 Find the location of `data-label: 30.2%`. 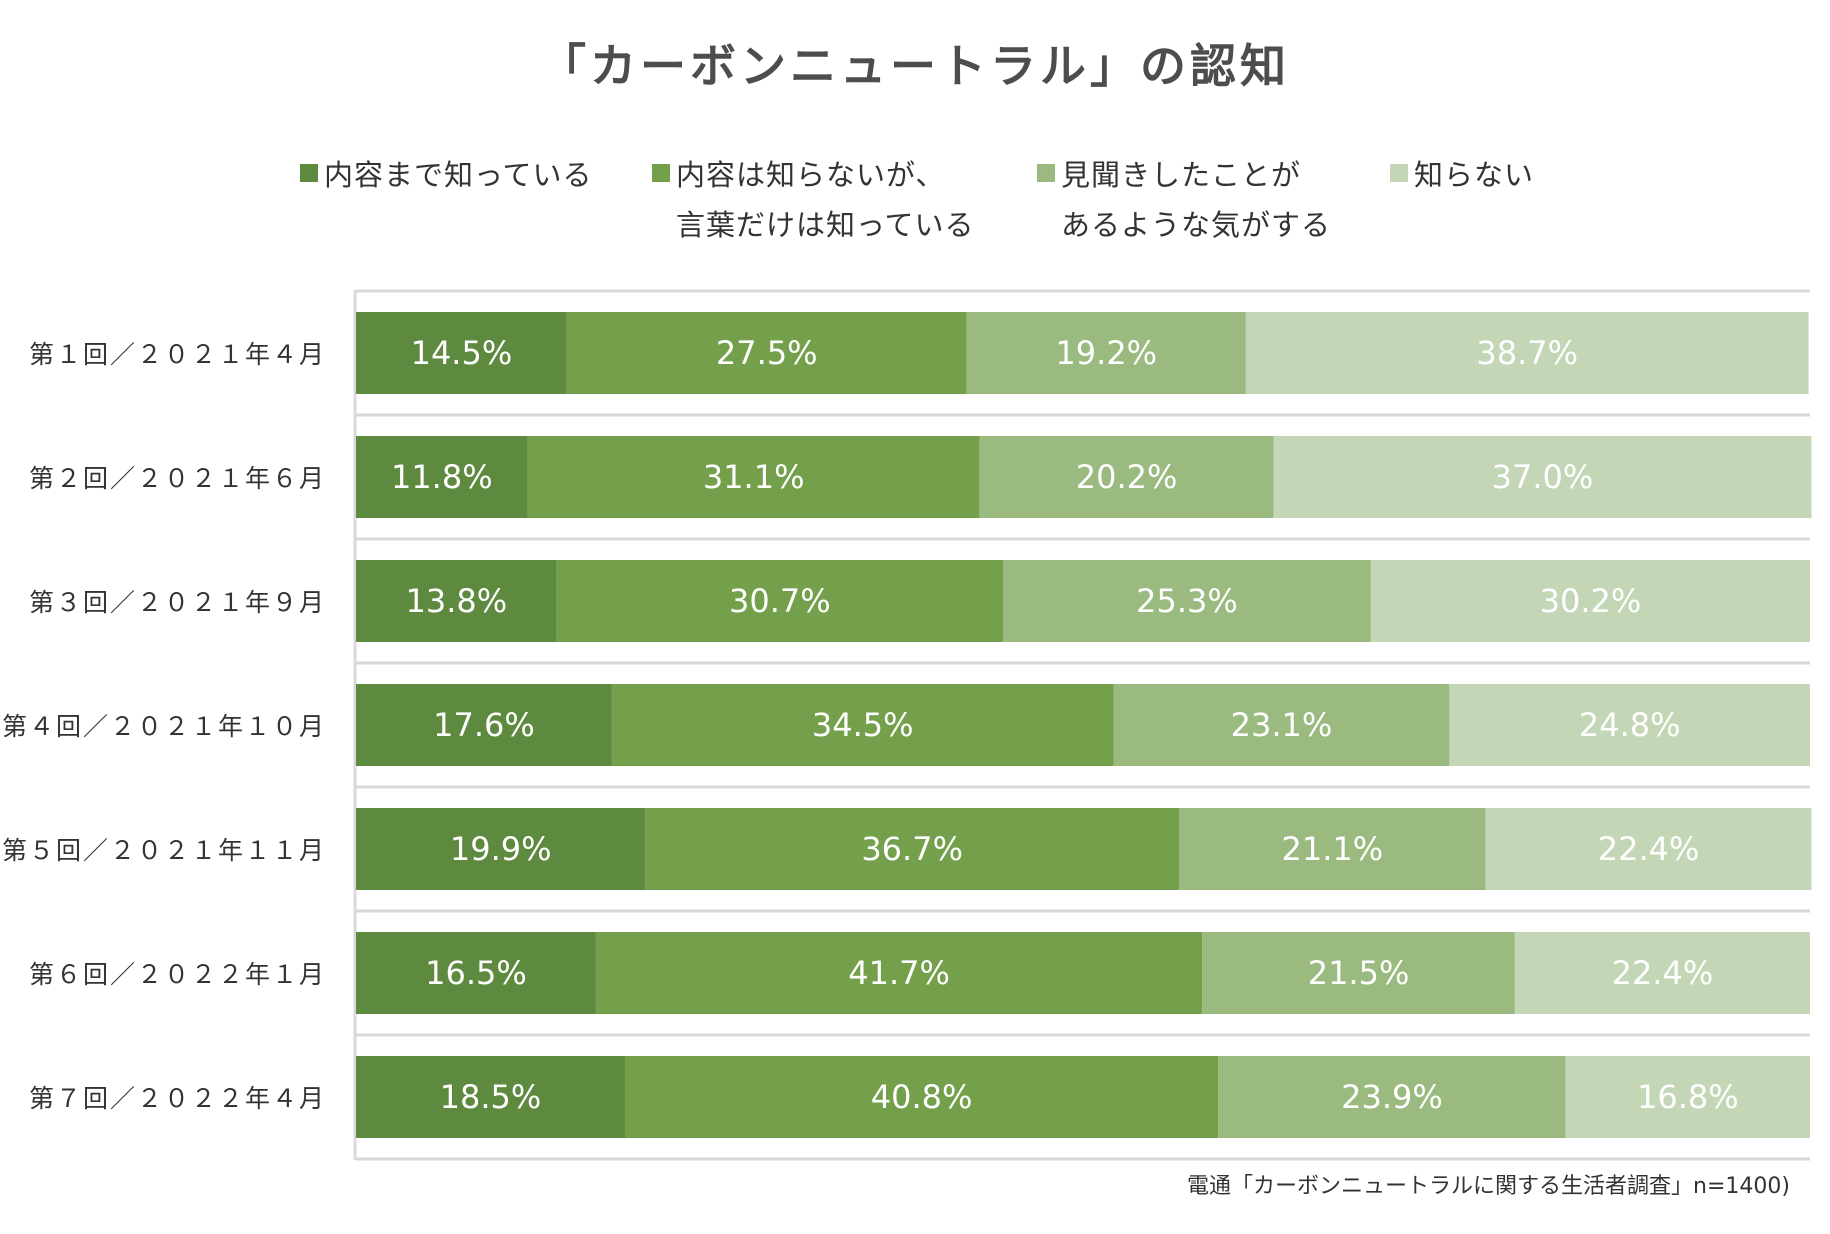

data-label: 30.2% is located at coordinates (1591, 601).